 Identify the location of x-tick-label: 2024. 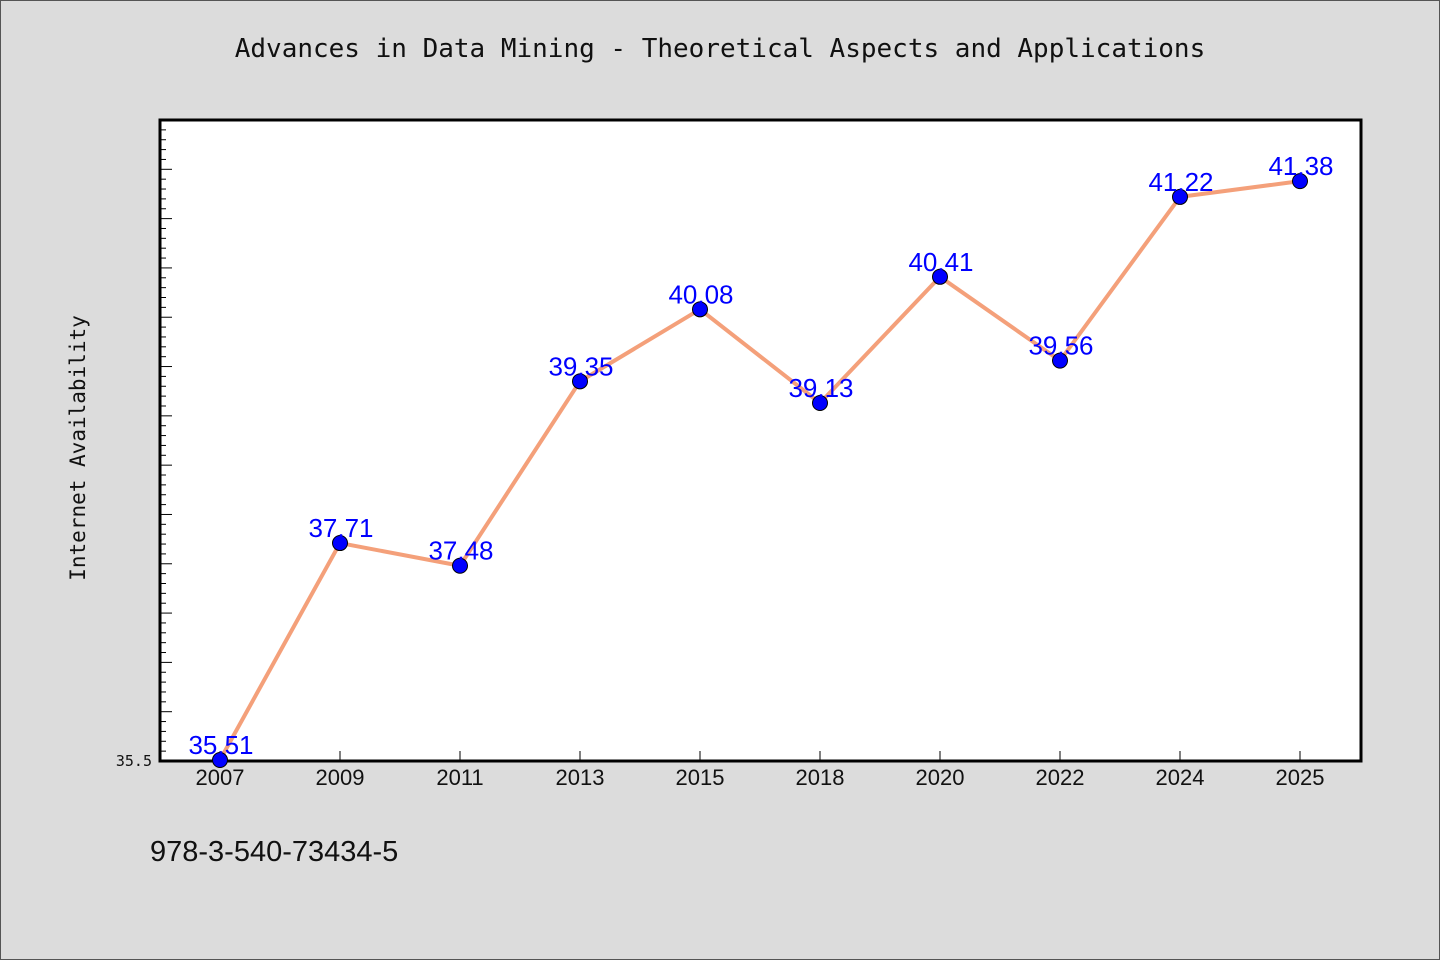
(1180, 777).